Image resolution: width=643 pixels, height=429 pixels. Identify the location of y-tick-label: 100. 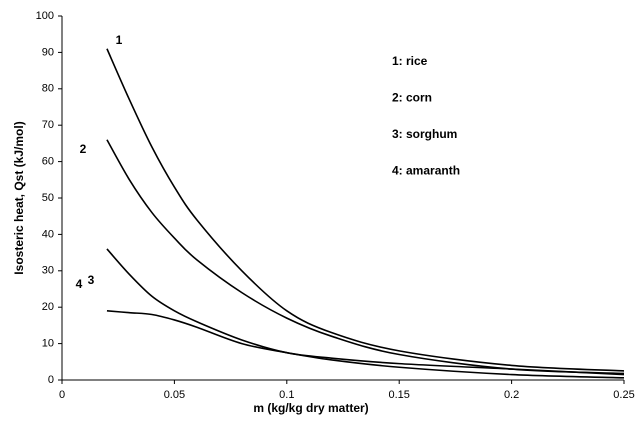
(45, 16).